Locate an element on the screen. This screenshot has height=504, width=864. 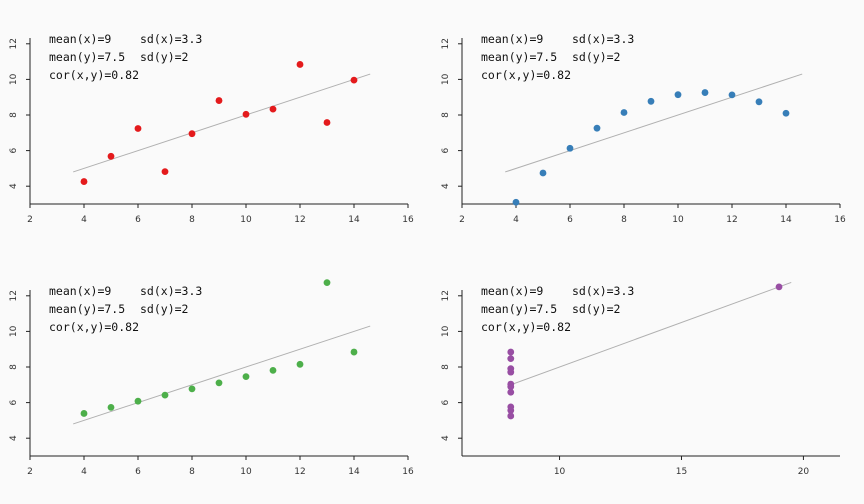
x-tick-label: 20 is located at coordinates (804, 472).